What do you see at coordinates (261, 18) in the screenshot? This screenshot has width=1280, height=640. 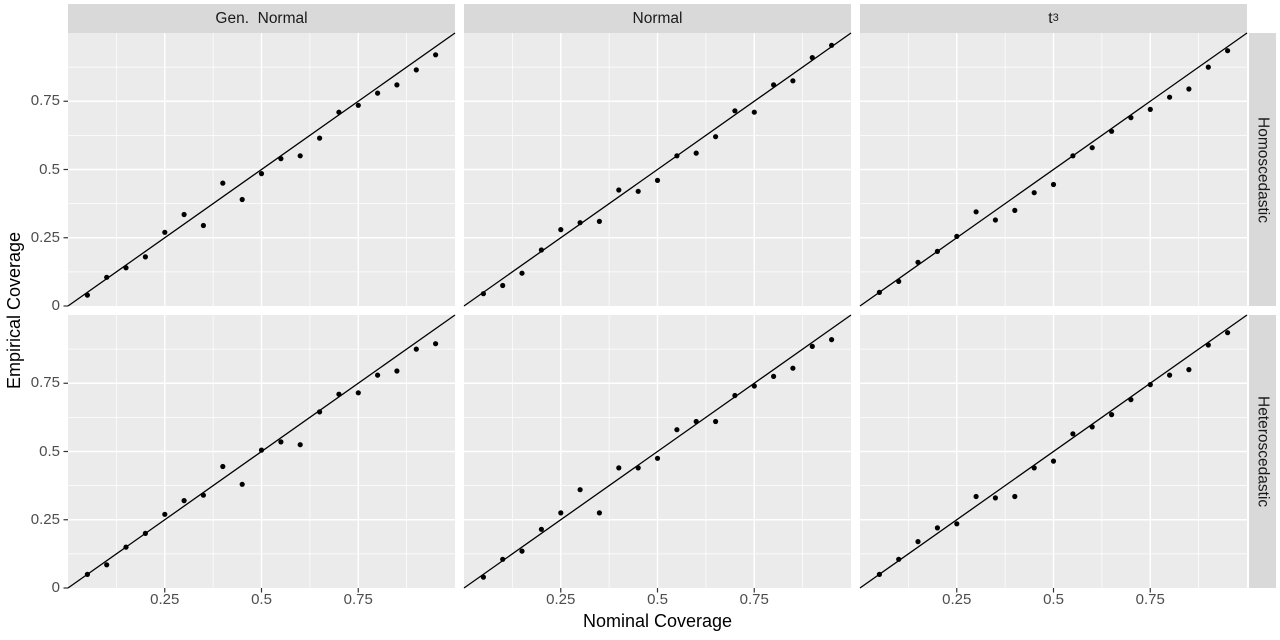 I see `facet-strip-gen-normal: Gen. Normal` at bounding box center [261, 18].